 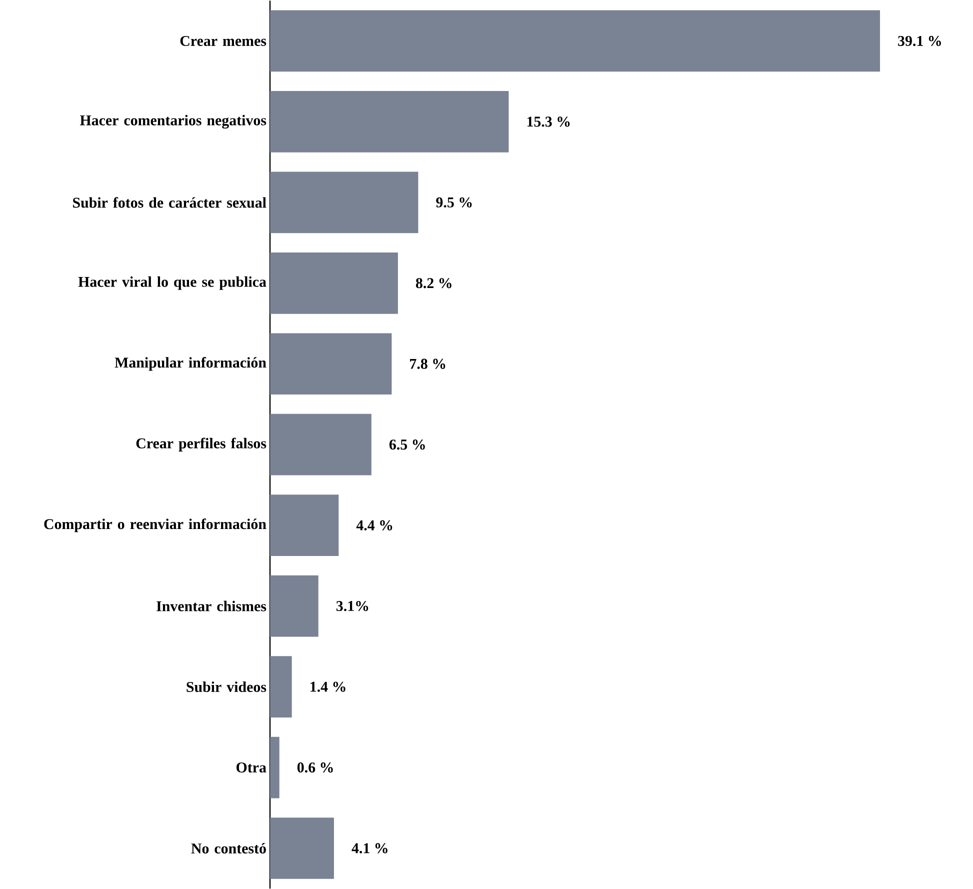 What do you see at coordinates (315, 767) in the screenshot?
I see `data-label: 0.6 %` at bounding box center [315, 767].